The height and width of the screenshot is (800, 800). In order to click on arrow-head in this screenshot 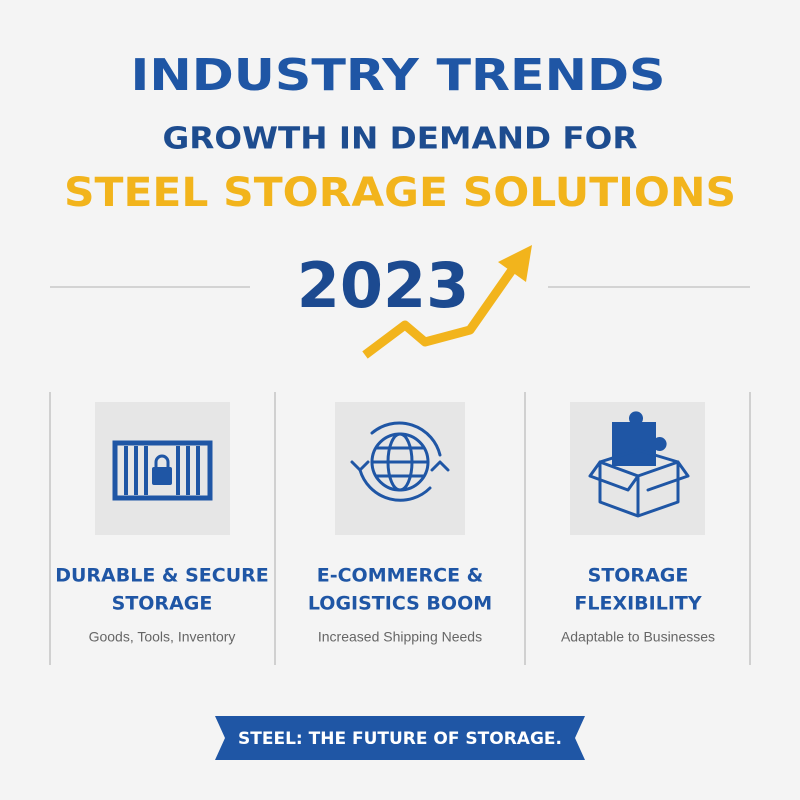, I will do `click(515, 263)`.